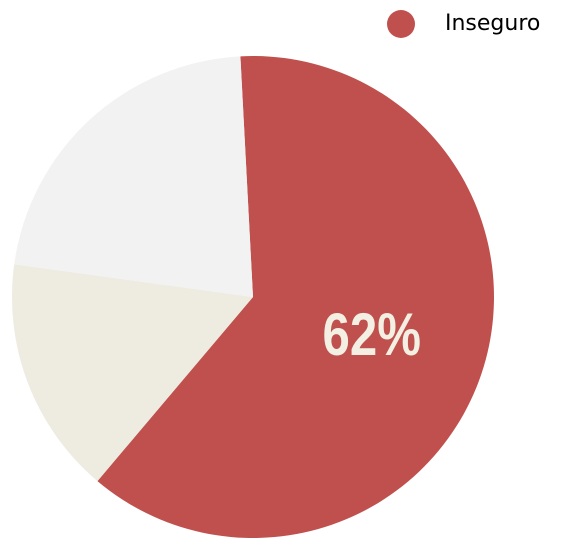  I want to click on data-labels: 62%, so click(372, 334).